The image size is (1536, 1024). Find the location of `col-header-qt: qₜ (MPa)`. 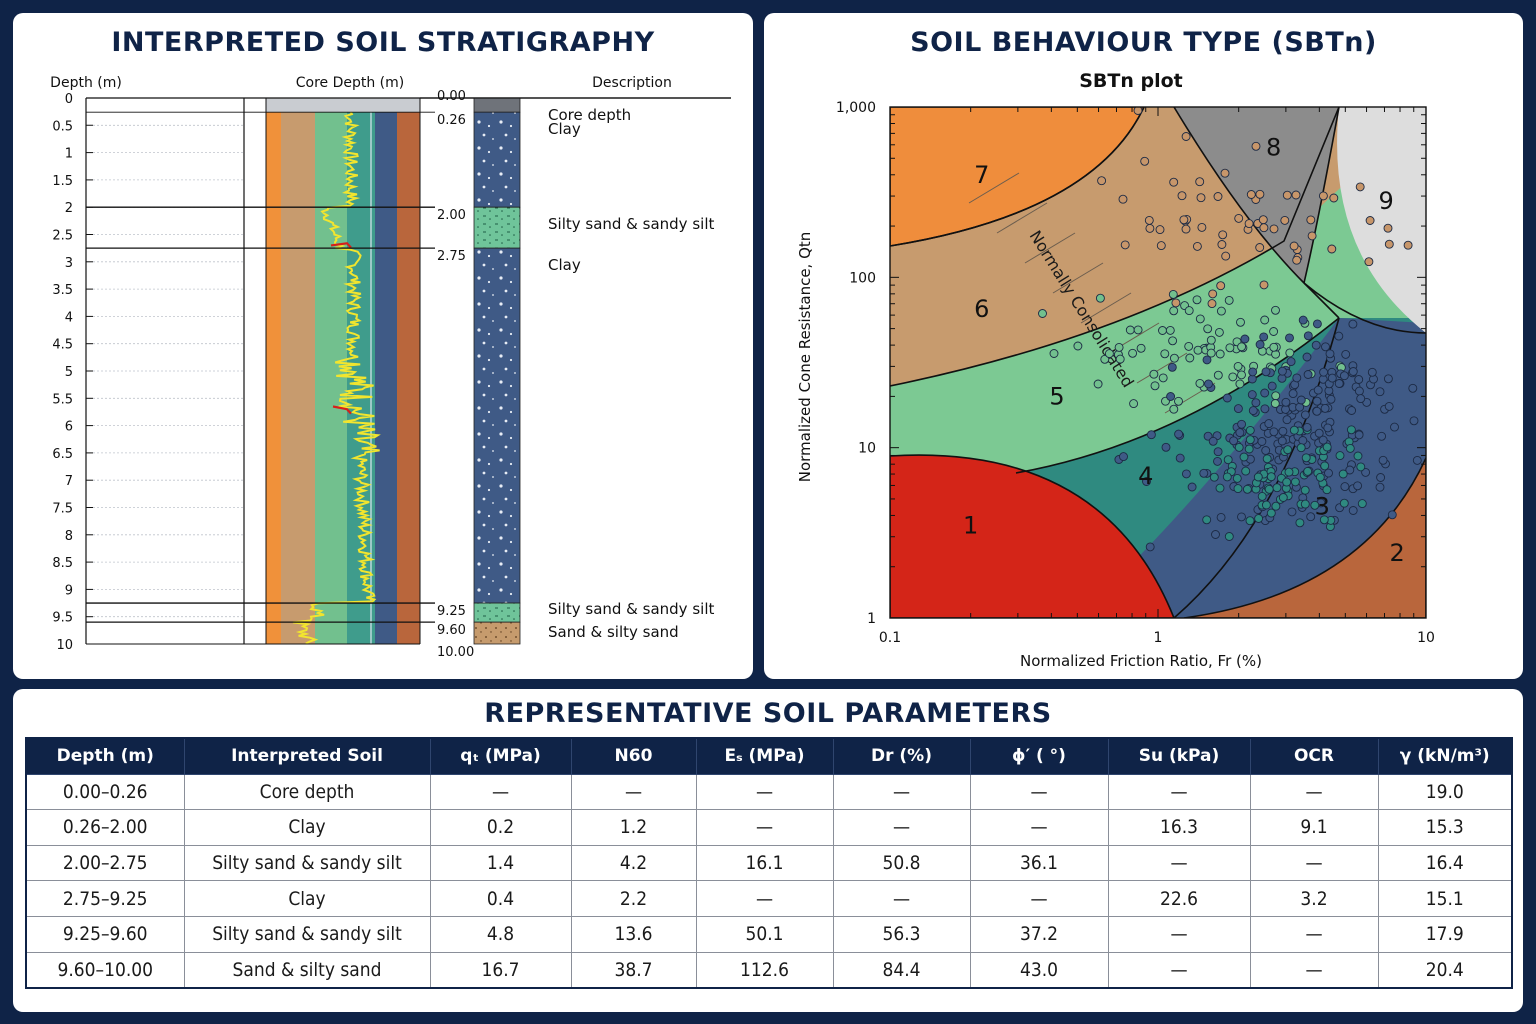

col-header-qt: qₜ (MPa) is located at coordinates (500, 756).